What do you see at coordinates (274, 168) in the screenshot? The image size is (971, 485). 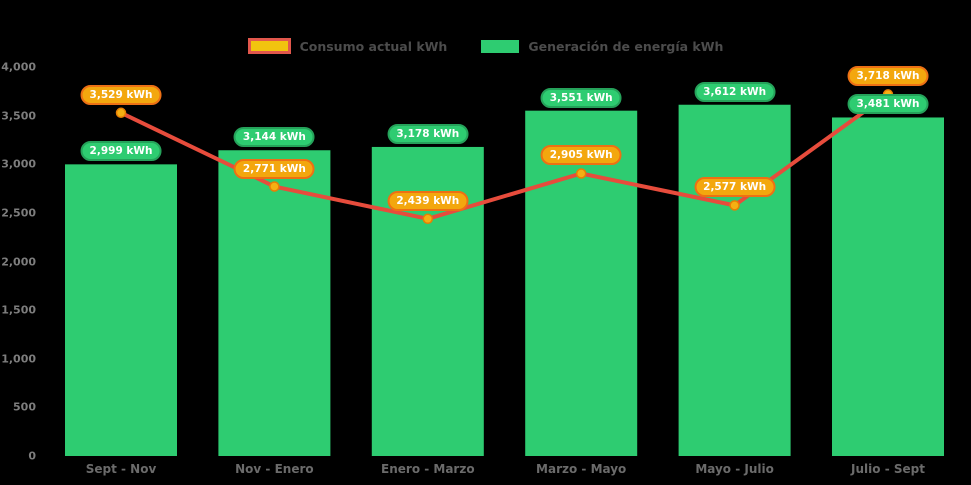 I see `consumo-value-label: 2,771 kWh` at bounding box center [274, 168].